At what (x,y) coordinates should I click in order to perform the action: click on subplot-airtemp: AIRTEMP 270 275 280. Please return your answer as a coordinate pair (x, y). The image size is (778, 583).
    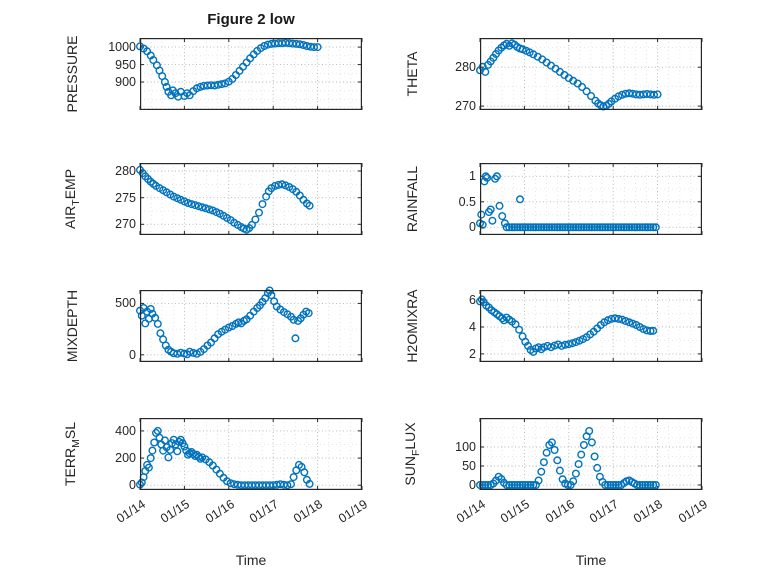
    Looking at the image, I should click on (212, 199).